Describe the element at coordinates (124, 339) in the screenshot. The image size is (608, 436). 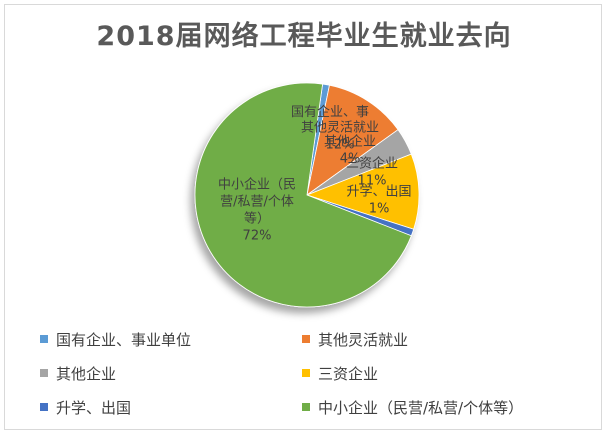
I see `legend-label: 国有企业、事业单位` at that location.